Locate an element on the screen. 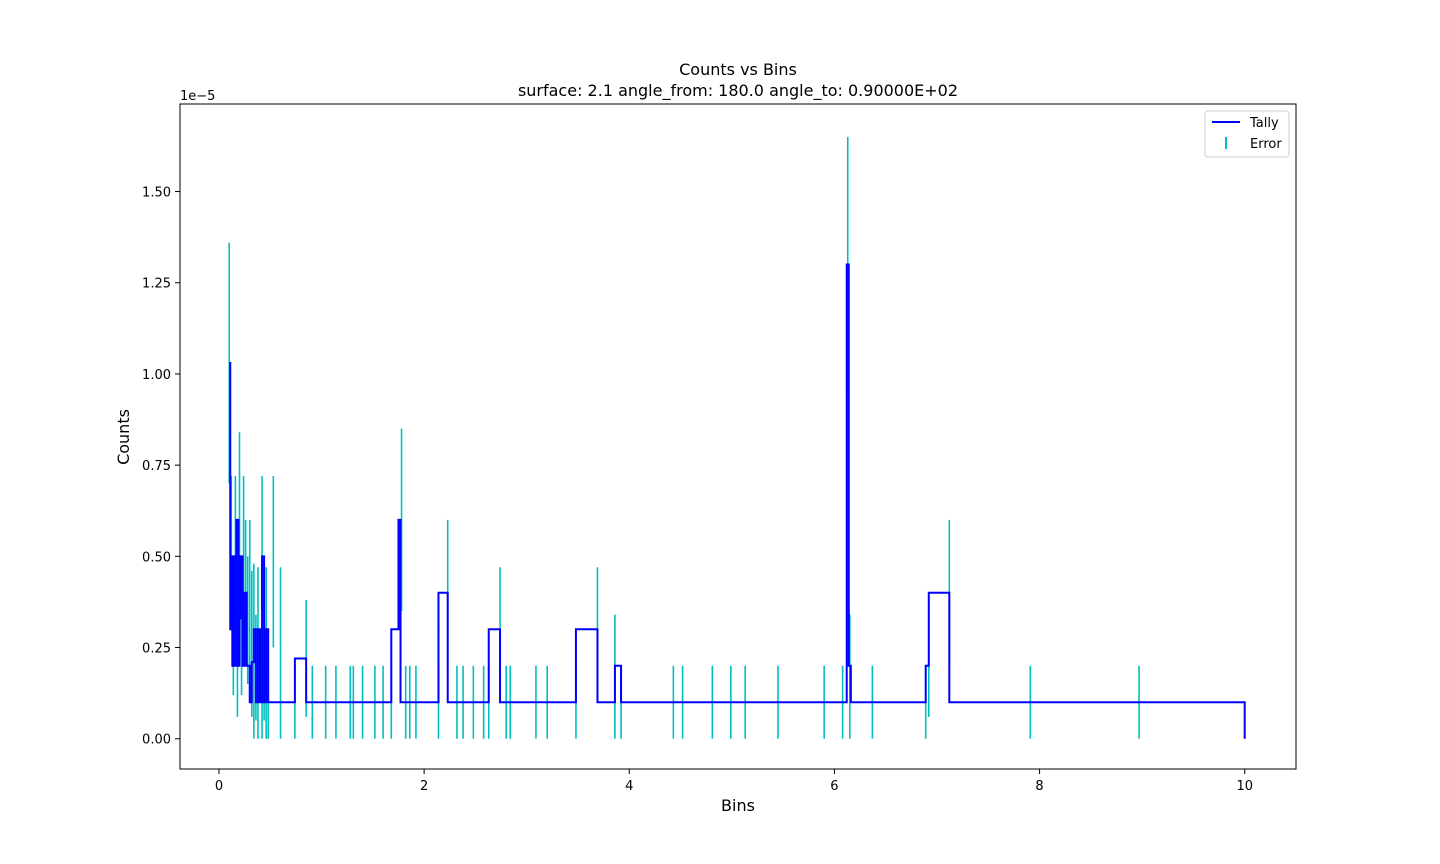 The image size is (1440, 864). x-axis: 0 2 4 6 8 10 is located at coordinates (734, 781).